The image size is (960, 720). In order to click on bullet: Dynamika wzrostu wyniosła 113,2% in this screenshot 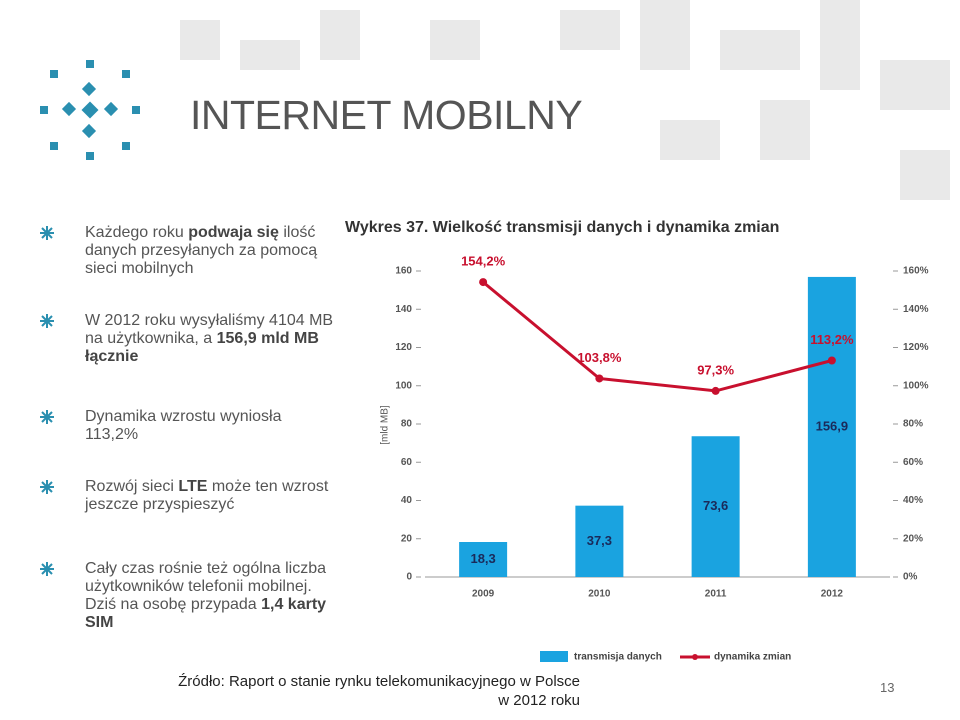, I will do `click(210, 426)`.